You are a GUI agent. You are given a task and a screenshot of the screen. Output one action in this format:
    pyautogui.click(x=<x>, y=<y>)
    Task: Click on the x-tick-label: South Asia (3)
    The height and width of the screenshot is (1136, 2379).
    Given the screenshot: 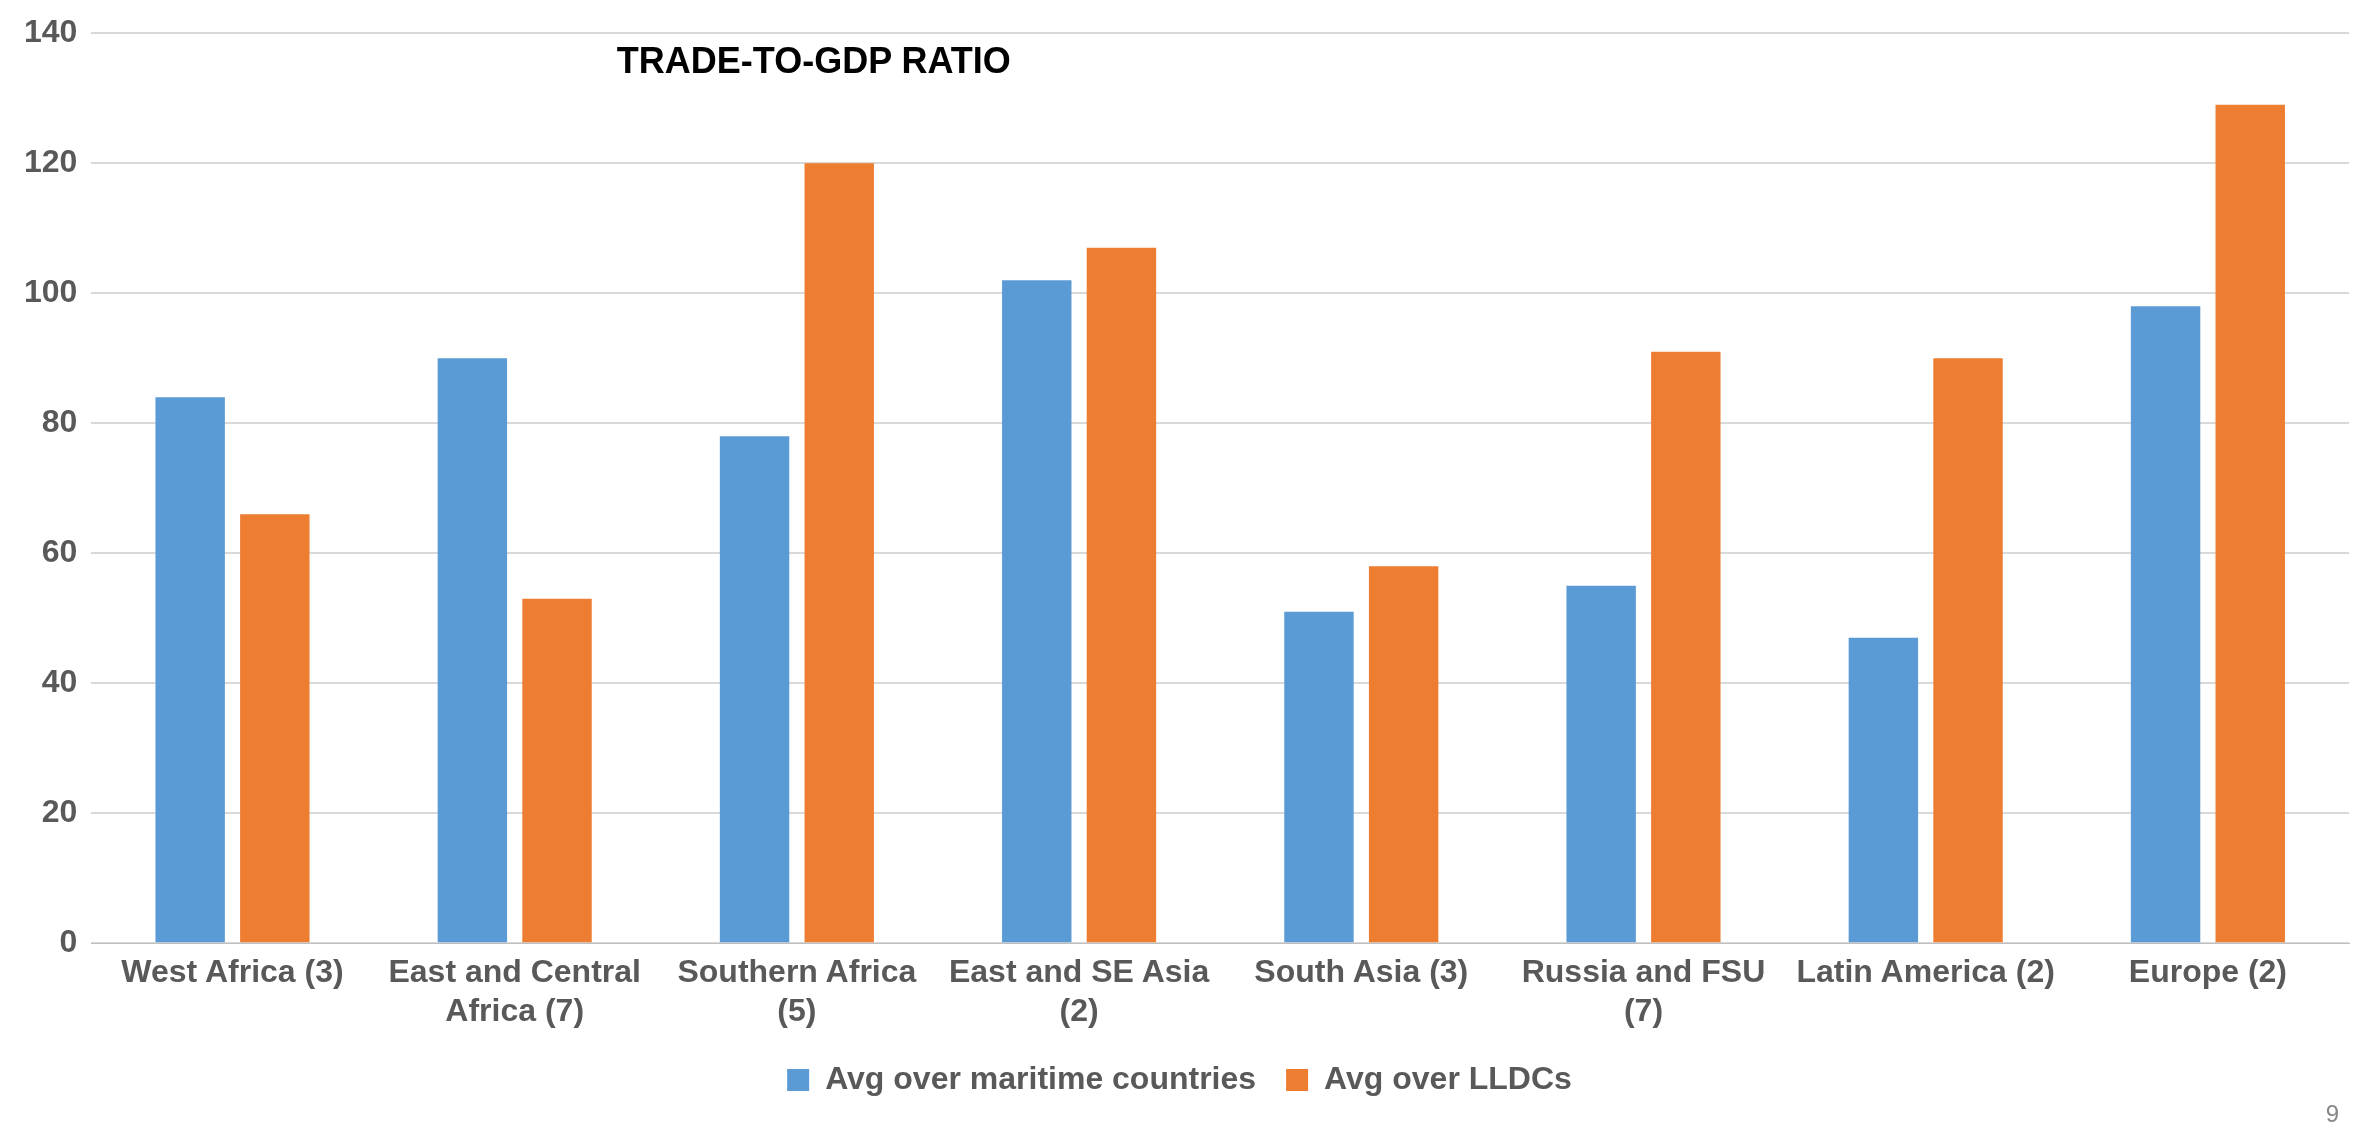 What is the action you would take?
    pyautogui.click(x=1361, y=971)
    